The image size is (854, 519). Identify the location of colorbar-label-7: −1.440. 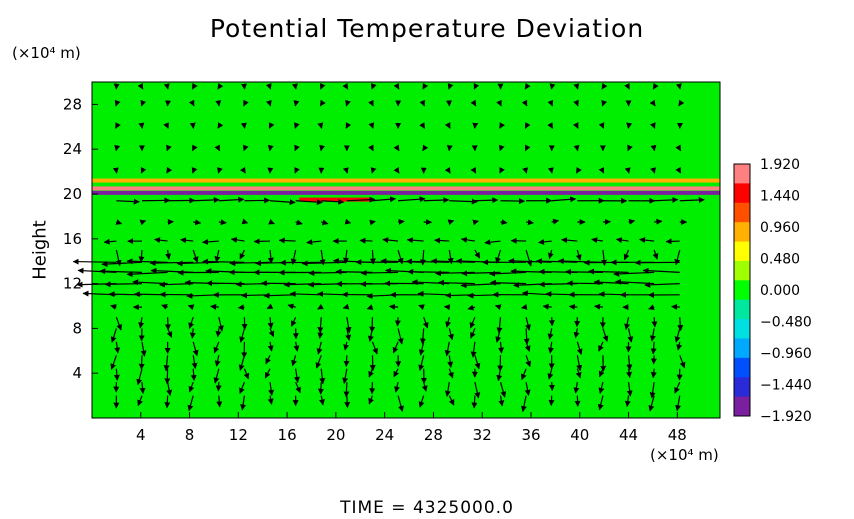
(786, 386).